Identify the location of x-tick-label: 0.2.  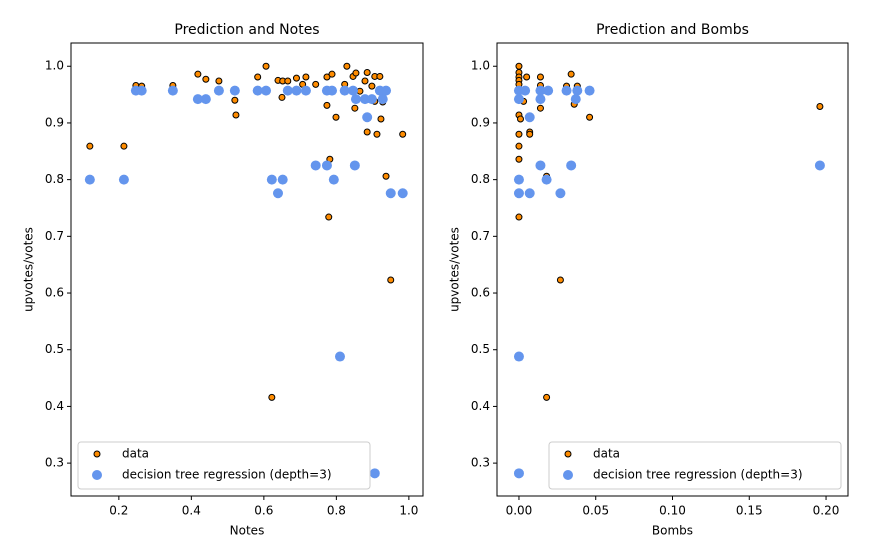
(118, 511).